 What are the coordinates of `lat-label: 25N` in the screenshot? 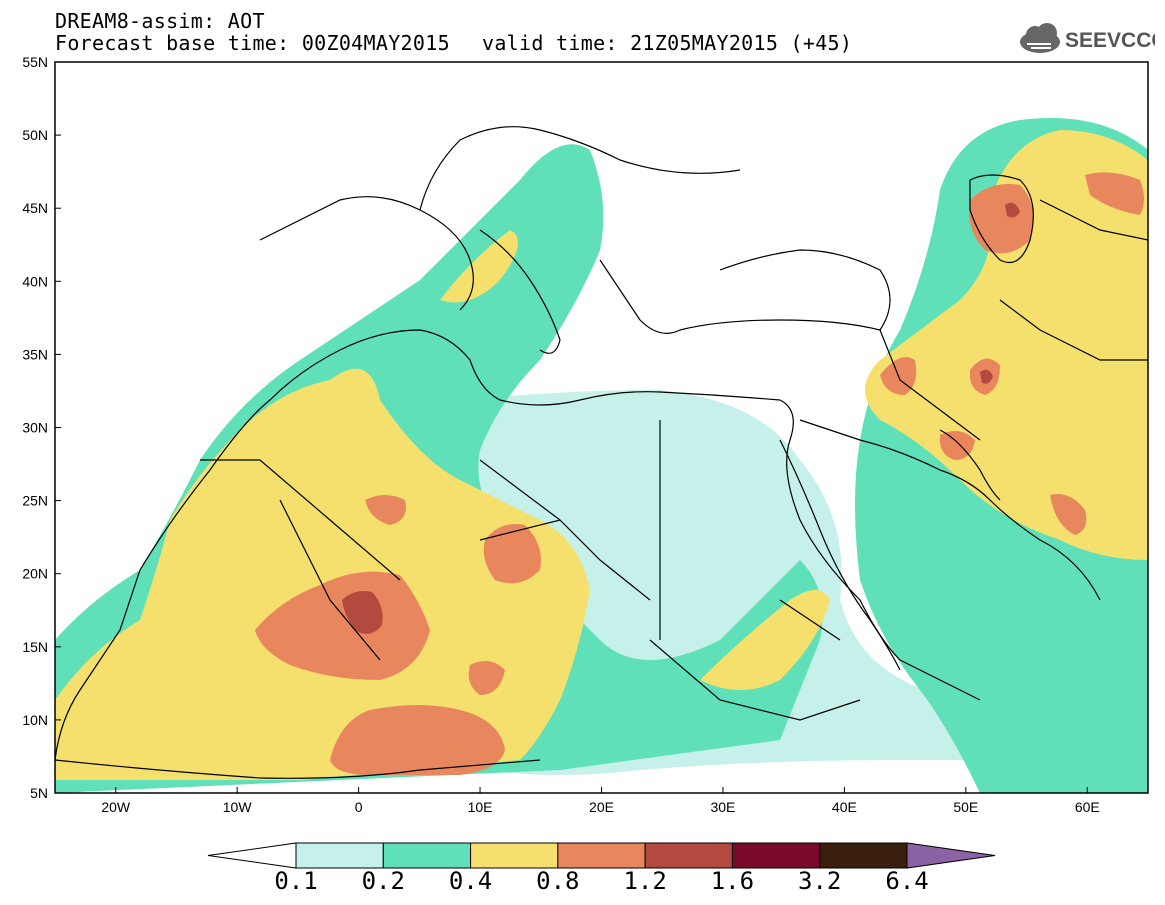 It's located at (35, 501).